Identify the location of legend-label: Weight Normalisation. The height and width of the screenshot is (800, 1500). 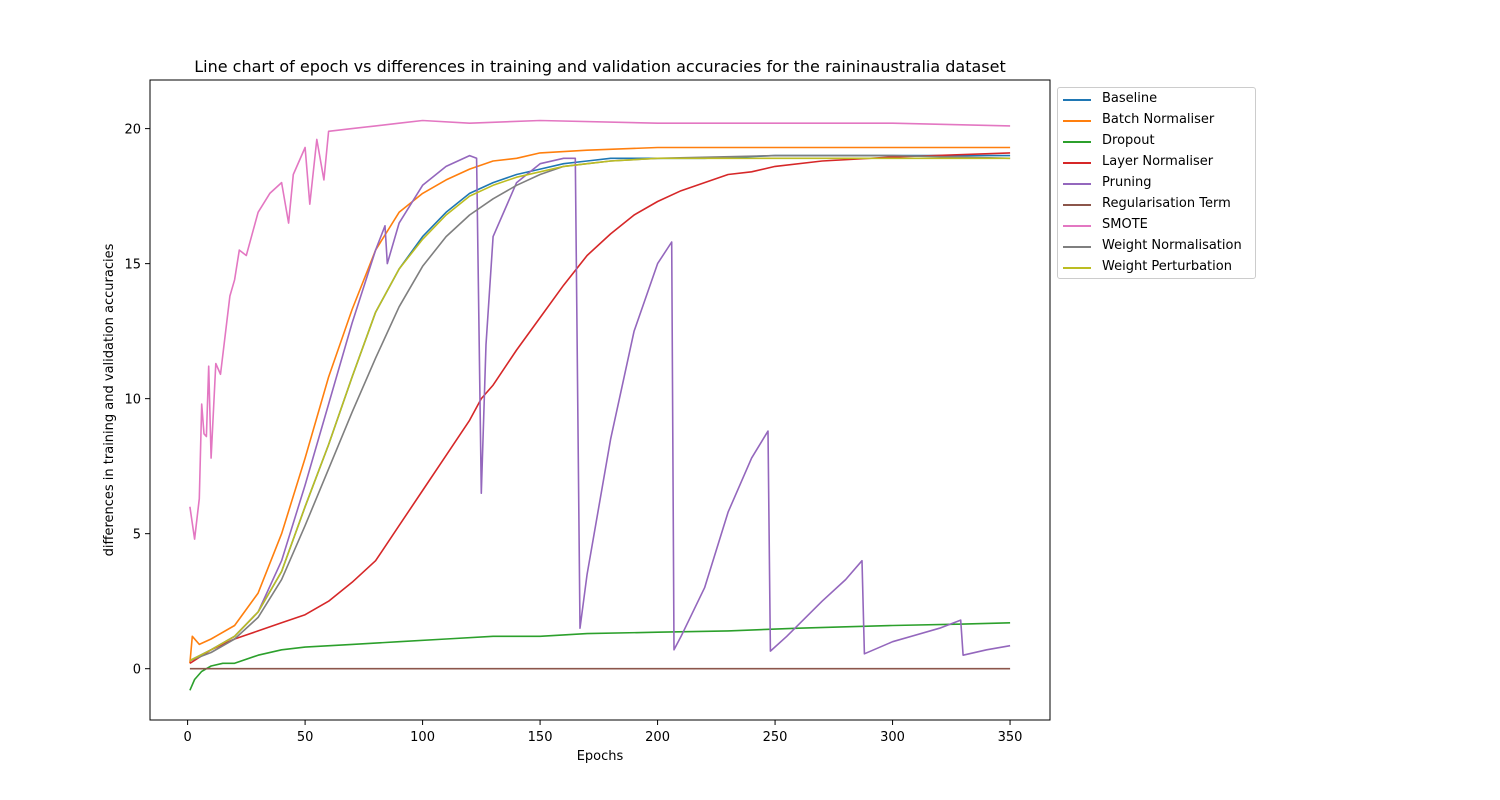
(1172, 245).